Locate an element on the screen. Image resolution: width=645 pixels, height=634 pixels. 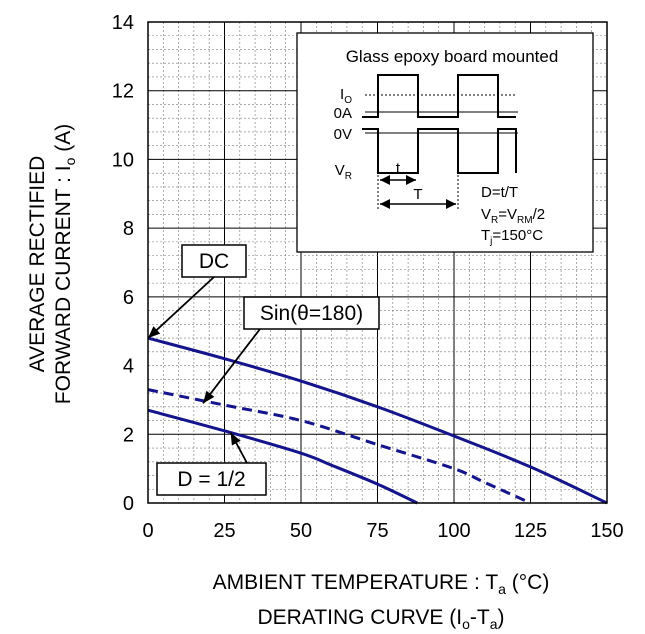
io-label: IO is located at coordinates (346, 96).